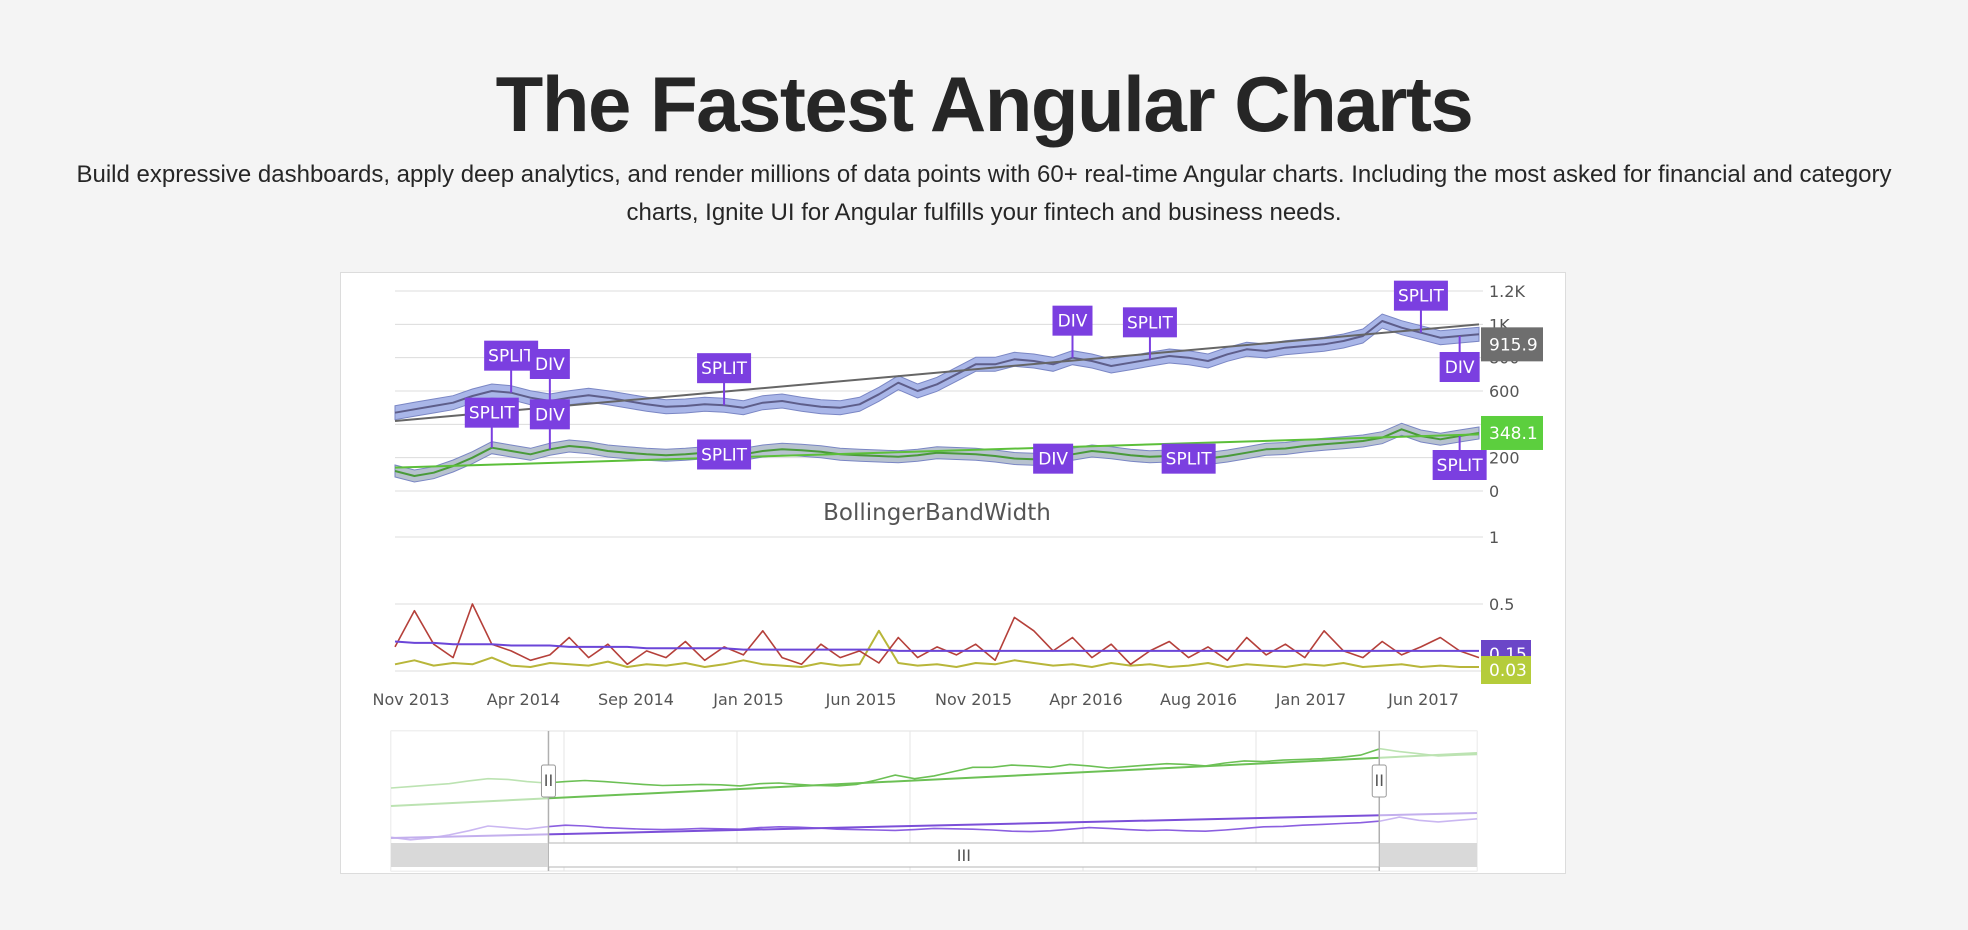 The height and width of the screenshot is (930, 1968). What do you see at coordinates (937, 513) in the screenshot?
I see `indicator-panel-title: BollingerBandWidth` at bounding box center [937, 513].